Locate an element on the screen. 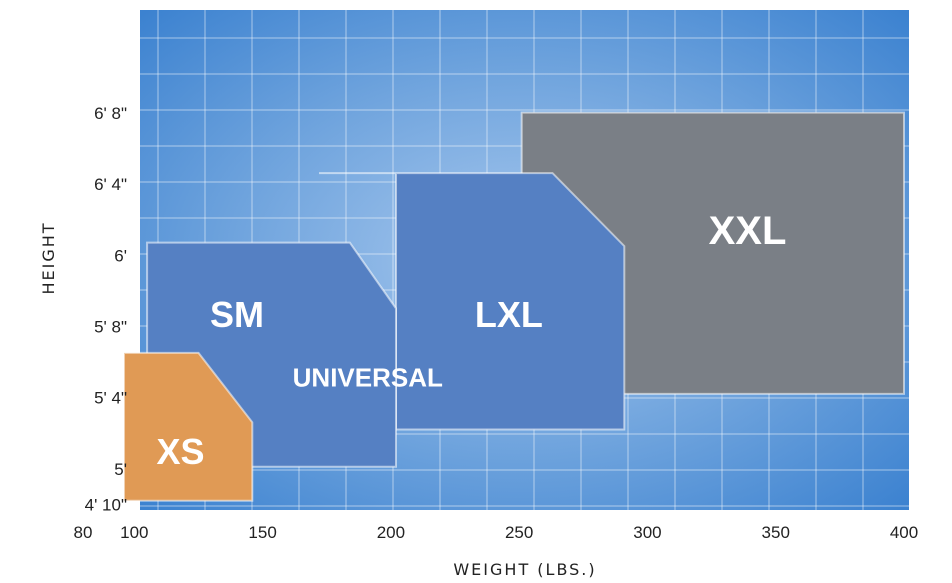 This screenshot has width=952, height=583. region-label-lxl: LXL is located at coordinates (509, 314).